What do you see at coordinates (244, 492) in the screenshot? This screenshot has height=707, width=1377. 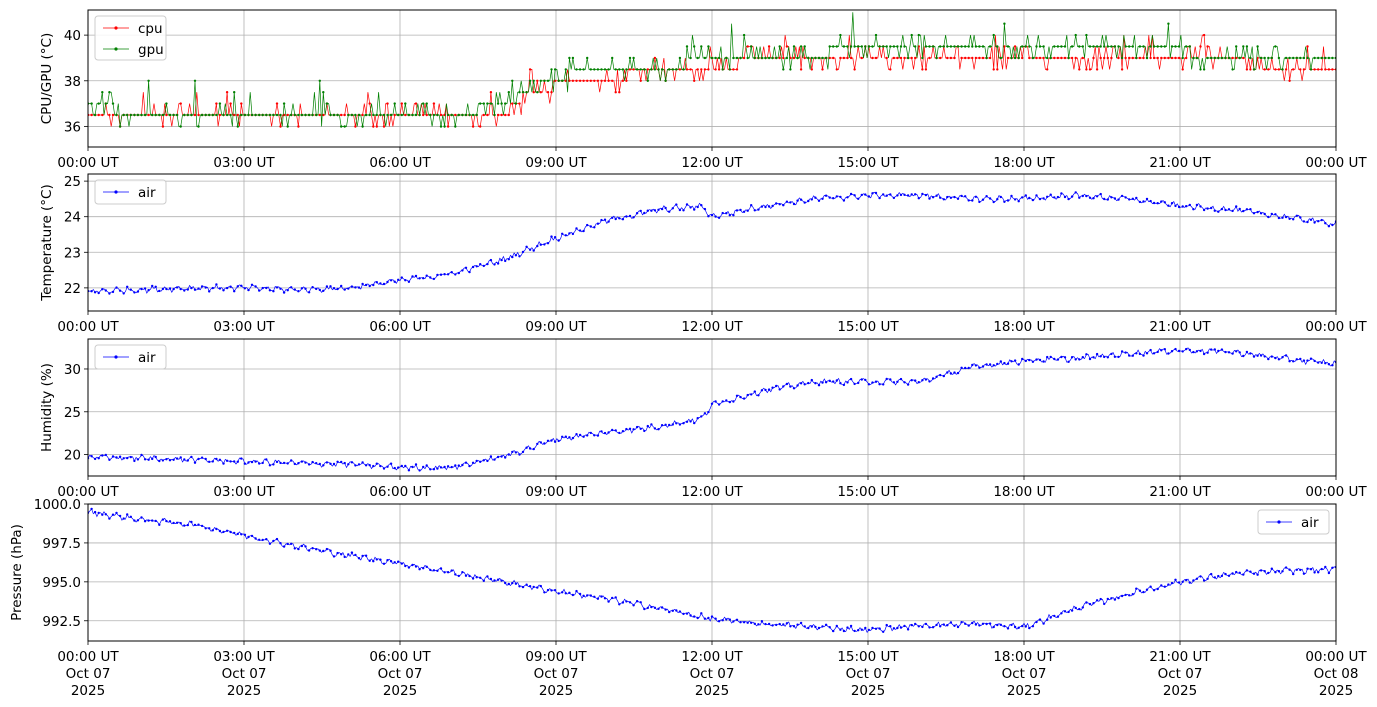 I see `x-tick-label: 03:00 UT` at bounding box center [244, 492].